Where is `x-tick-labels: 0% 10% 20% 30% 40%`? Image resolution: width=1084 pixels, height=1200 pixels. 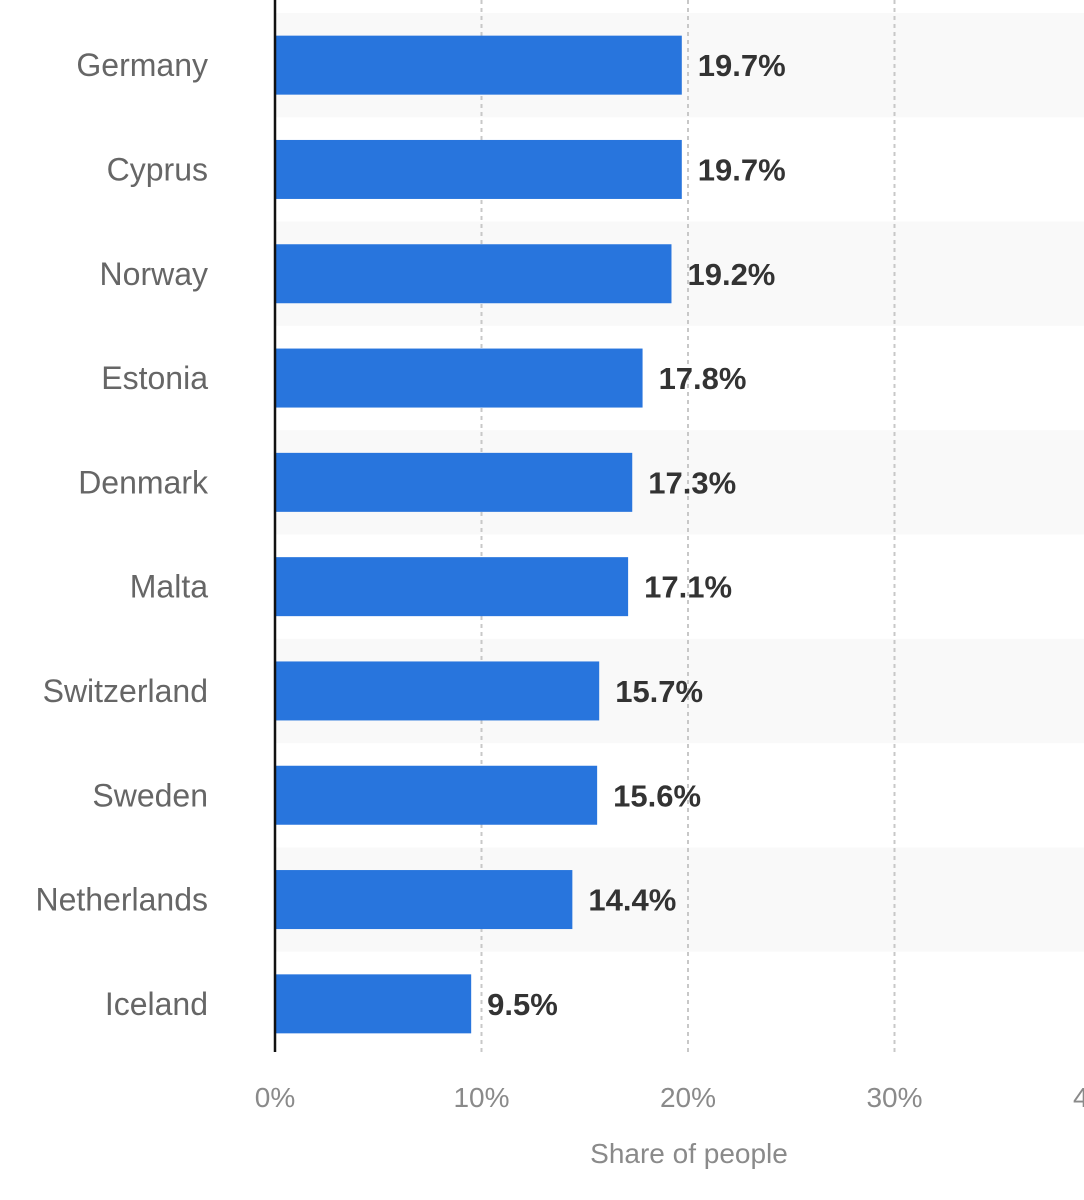
x-tick-labels: 0% 10% 20% 30% 40% is located at coordinates (669, 1097).